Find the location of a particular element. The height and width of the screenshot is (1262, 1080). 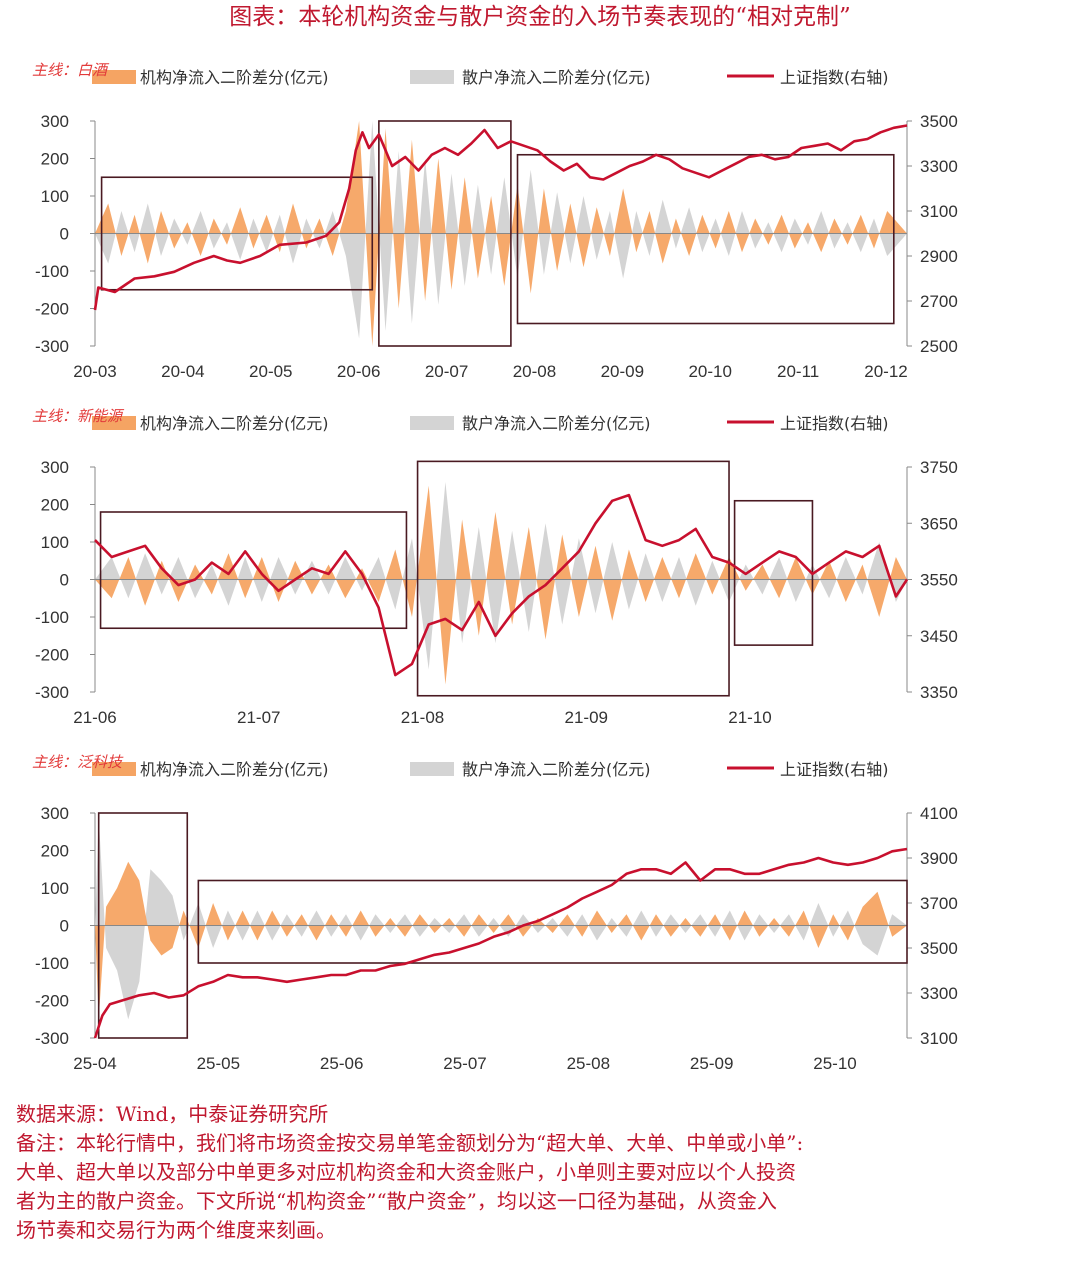

x-tick-label: 20-10 is located at coordinates (709, 371).